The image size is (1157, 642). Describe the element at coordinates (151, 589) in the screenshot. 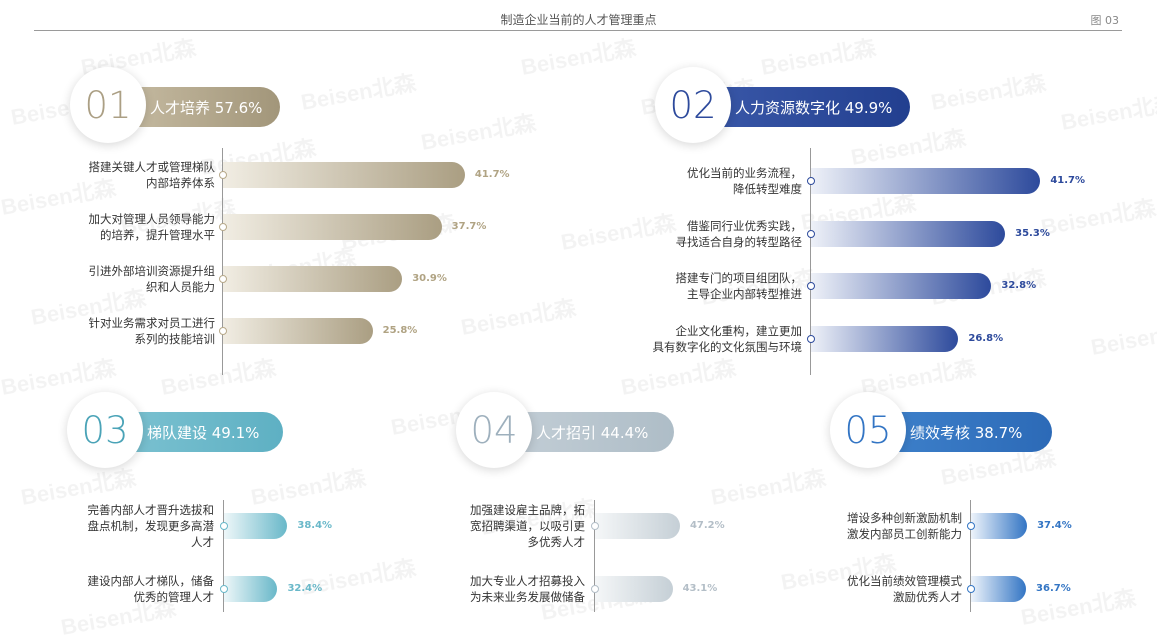

I see `category-label: 建设内部人才梯队，储备 优秀的管理人才` at that location.